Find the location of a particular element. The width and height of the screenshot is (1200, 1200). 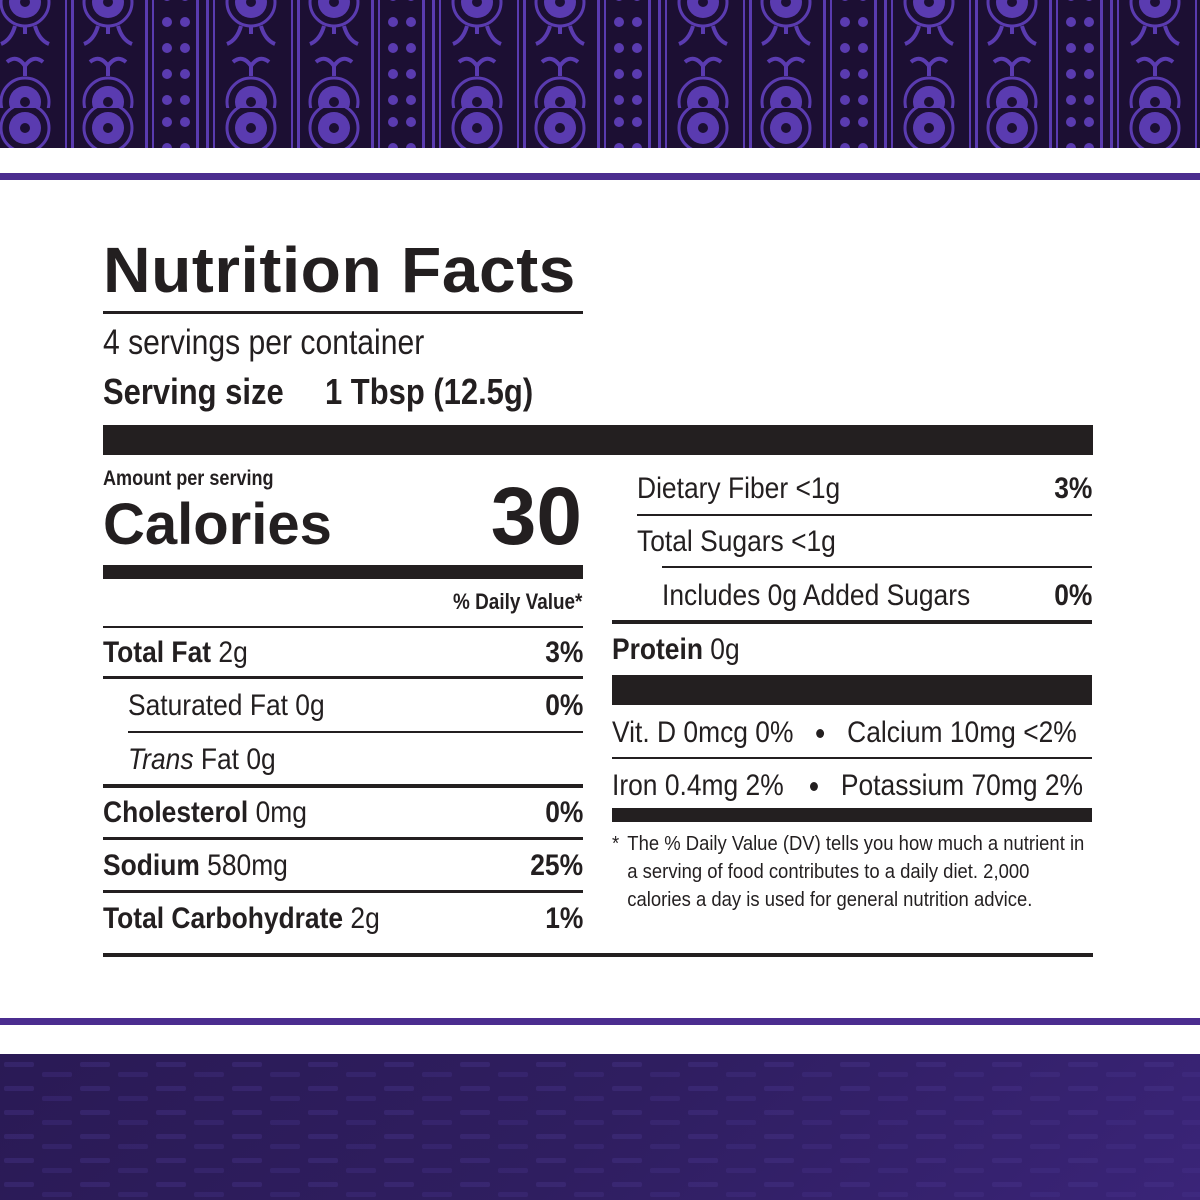

nutrient-row-total-fat: Total Fat 2g 3% is located at coordinates (343, 653).